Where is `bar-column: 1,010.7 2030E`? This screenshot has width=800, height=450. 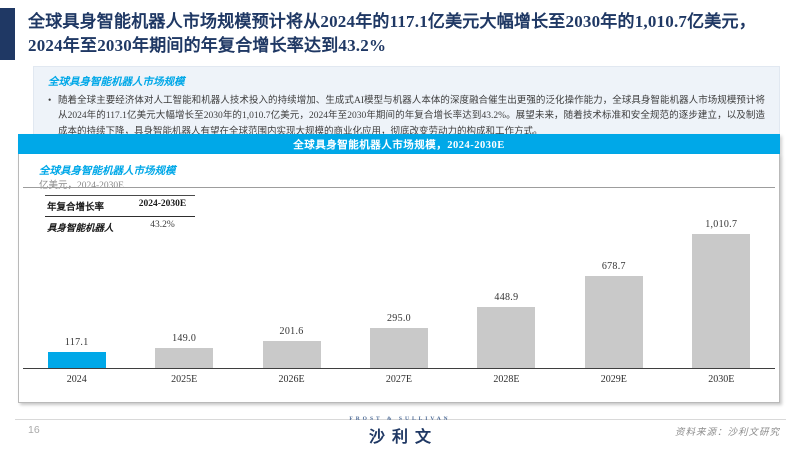
bar-column: 1,010.7 2030E is located at coordinates (721, 302).